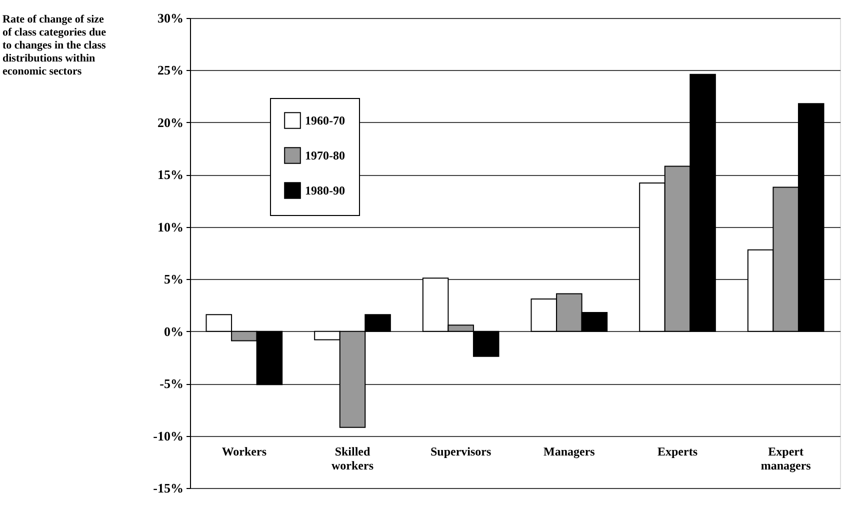 The height and width of the screenshot is (508, 848). I want to click on y-tick-label: 30%, so click(171, 18).